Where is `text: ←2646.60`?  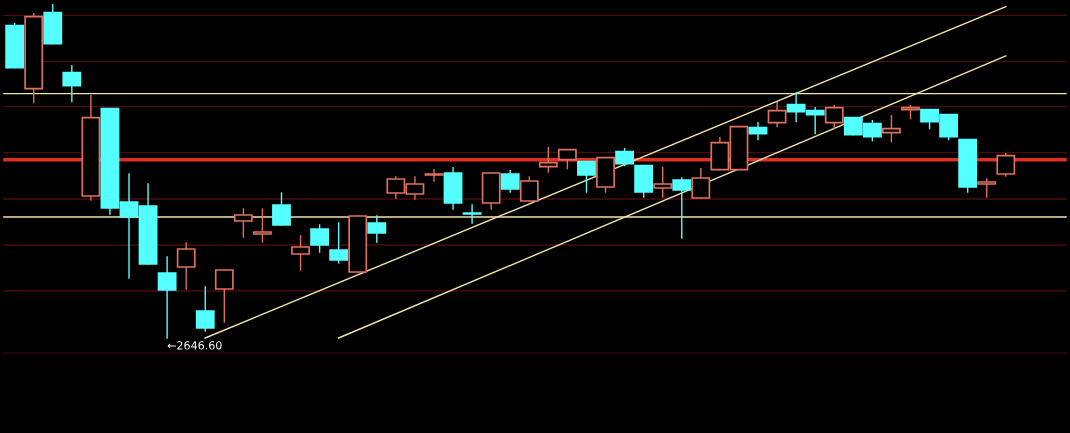
text: ←2646.60 is located at coordinates (194, 345).